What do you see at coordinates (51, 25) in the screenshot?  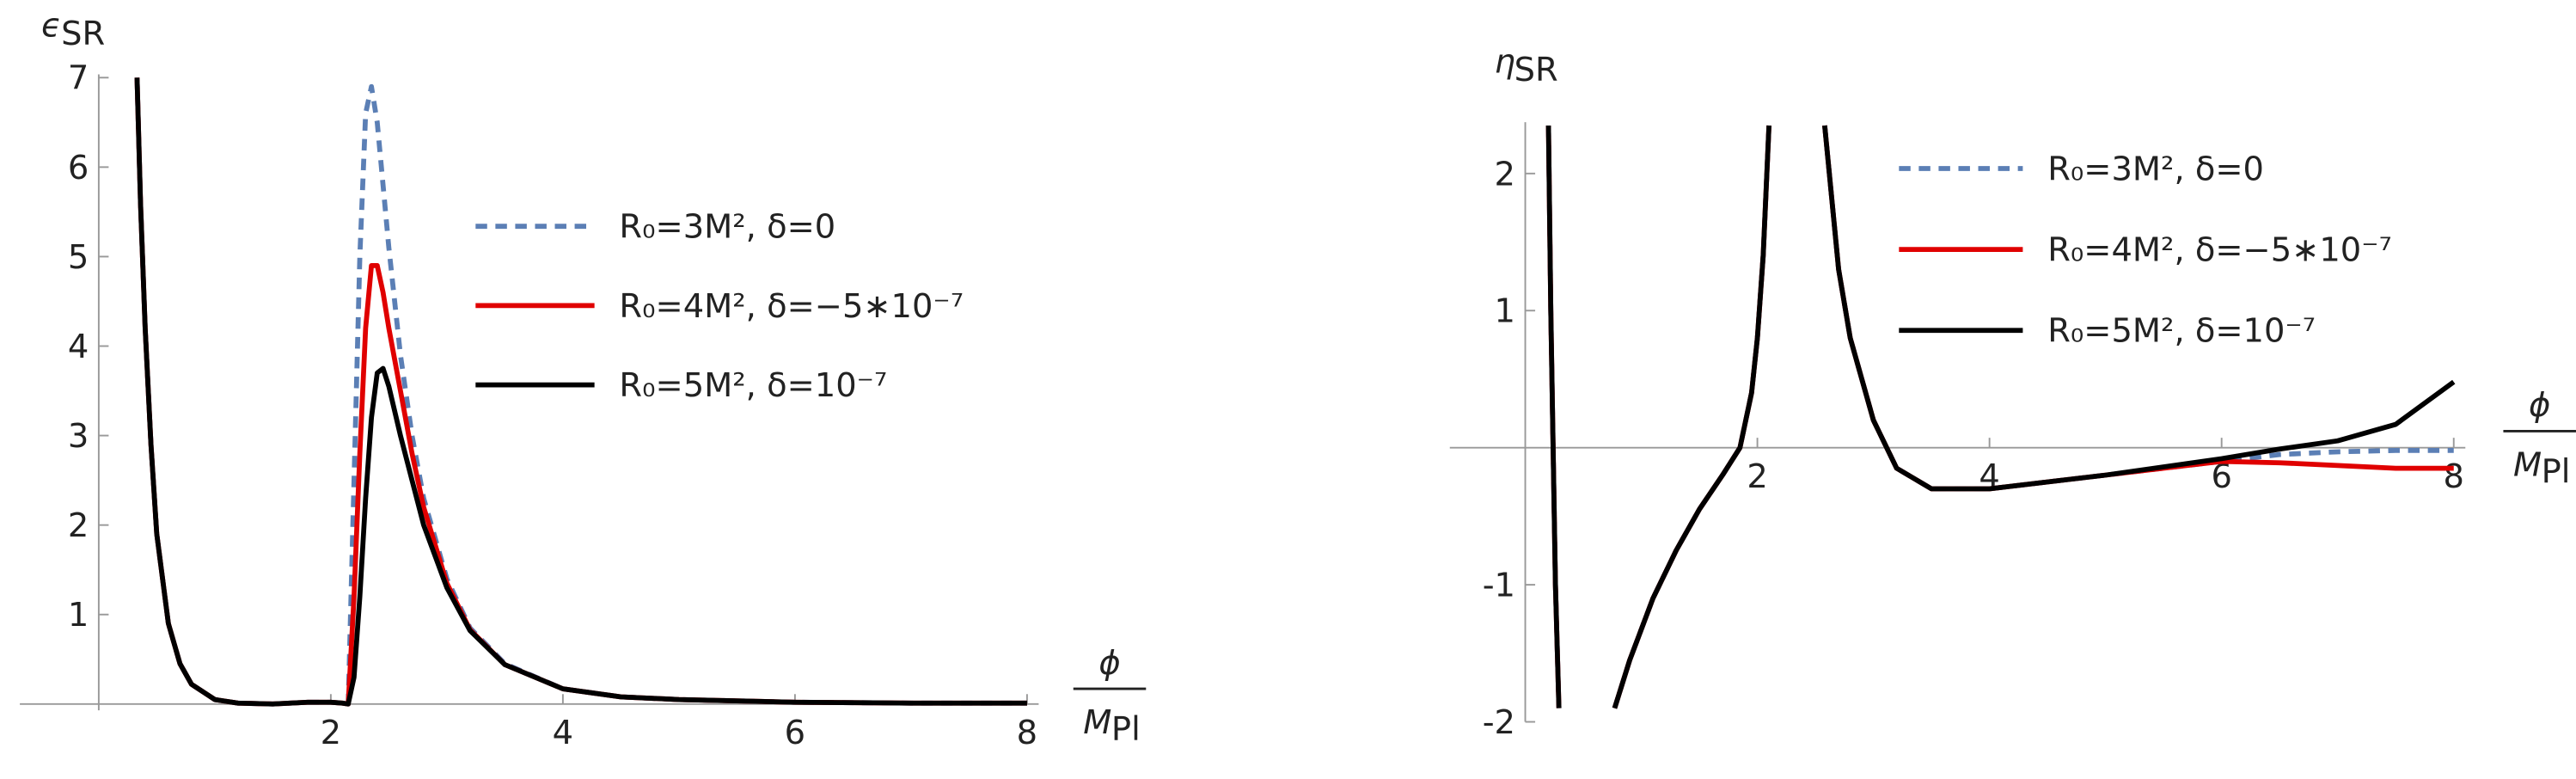 I see `y-label: ϵ` at bounding box center [51, 25].